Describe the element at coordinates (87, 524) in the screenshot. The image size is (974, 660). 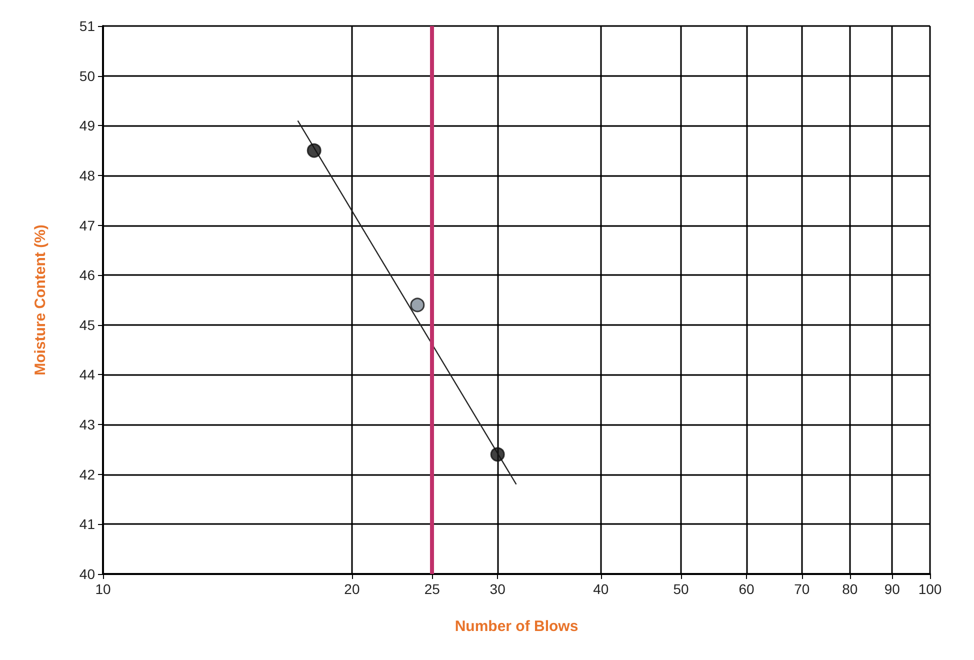
I see `y-tick-label: 41` at that location.